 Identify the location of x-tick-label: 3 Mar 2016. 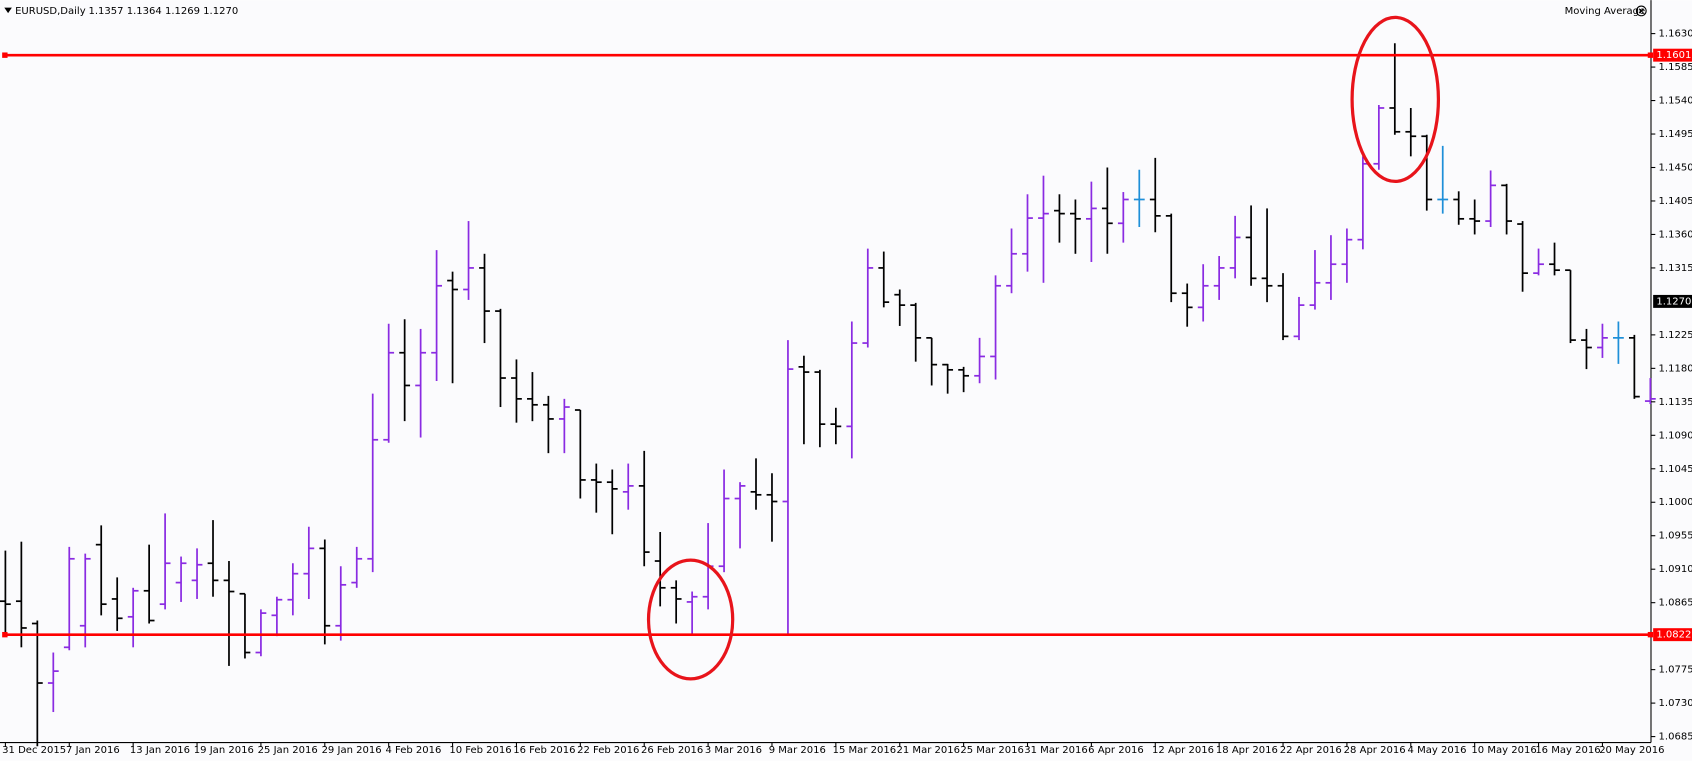
(733, 750).